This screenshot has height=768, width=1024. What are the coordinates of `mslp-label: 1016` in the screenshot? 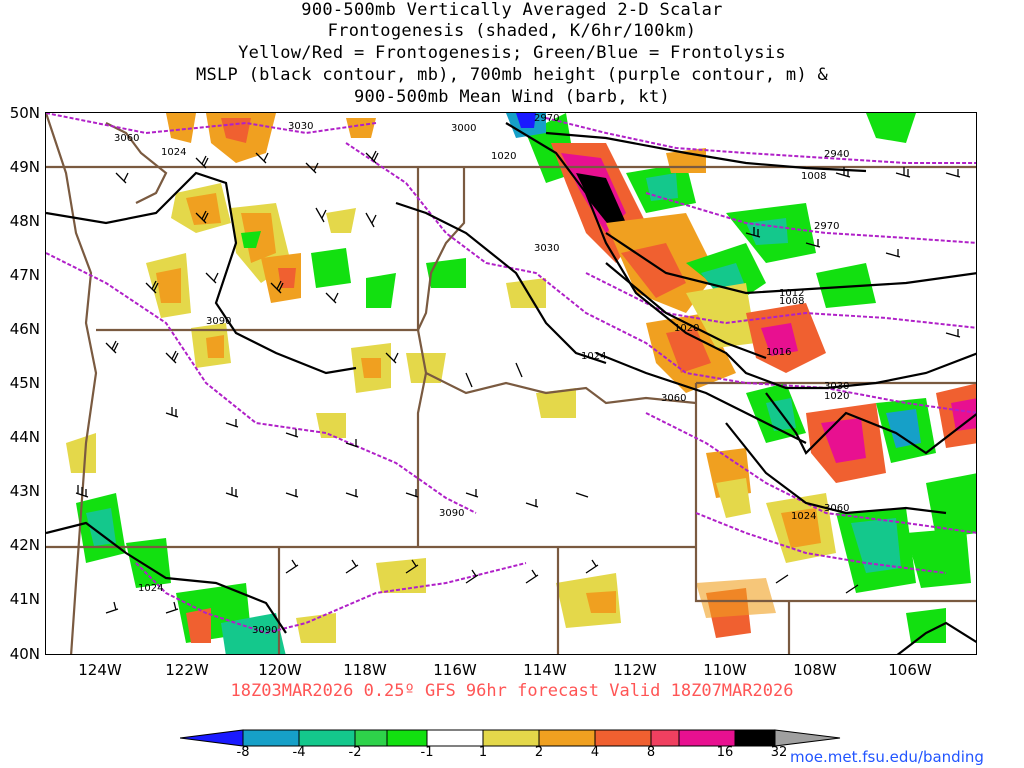 It's located at (778, 352).